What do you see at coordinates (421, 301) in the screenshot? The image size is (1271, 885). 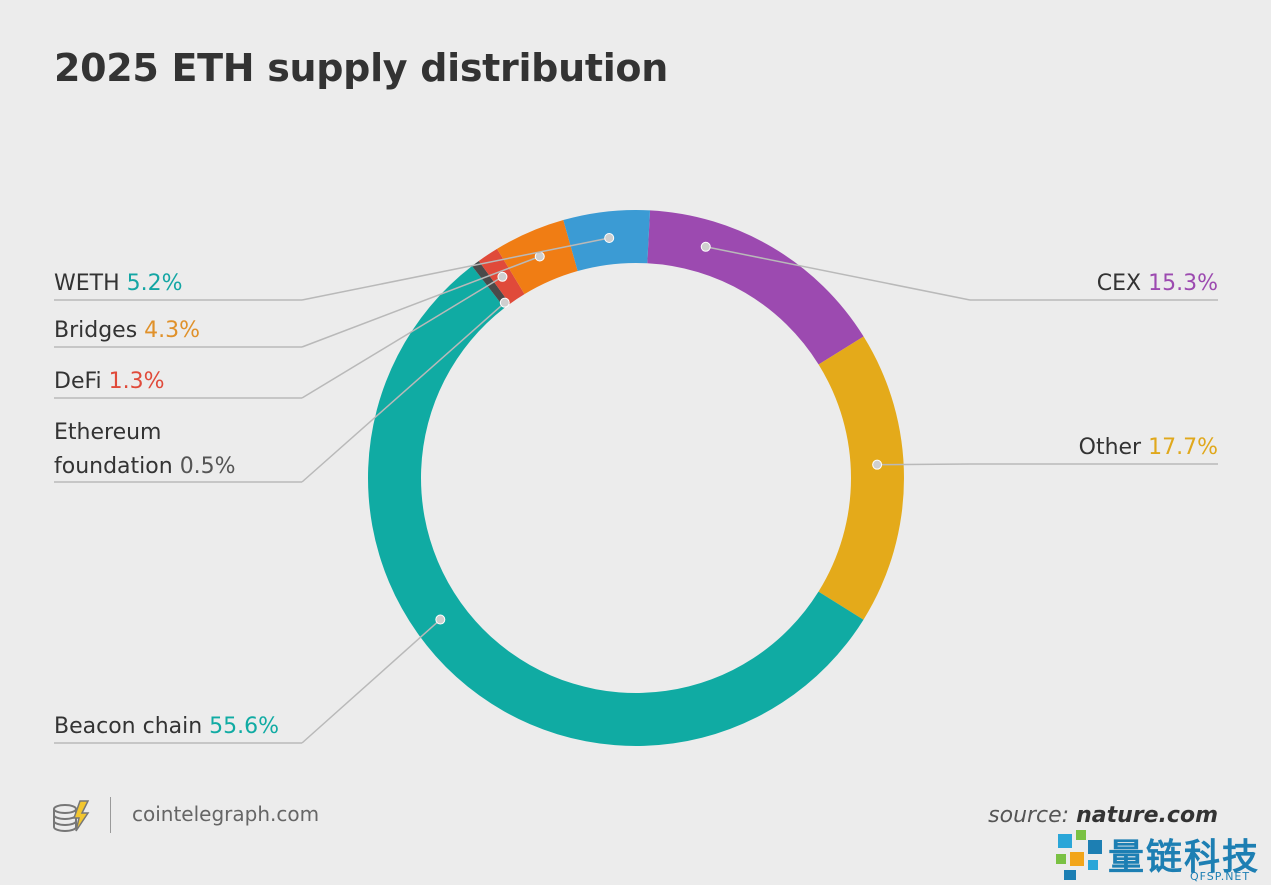 I see `leader-bridges` at bounding box center [421, 301].